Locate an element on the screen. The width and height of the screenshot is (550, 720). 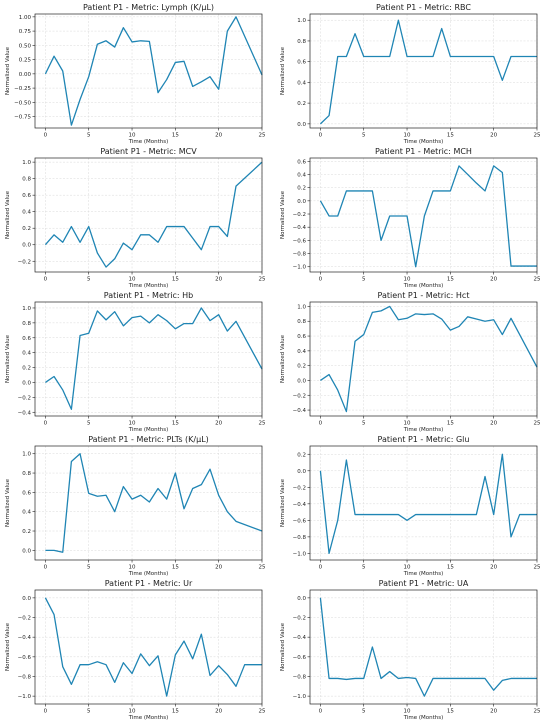
chart-title: Patient P1 - Metric: Ur is located at coordinates (149, 583).